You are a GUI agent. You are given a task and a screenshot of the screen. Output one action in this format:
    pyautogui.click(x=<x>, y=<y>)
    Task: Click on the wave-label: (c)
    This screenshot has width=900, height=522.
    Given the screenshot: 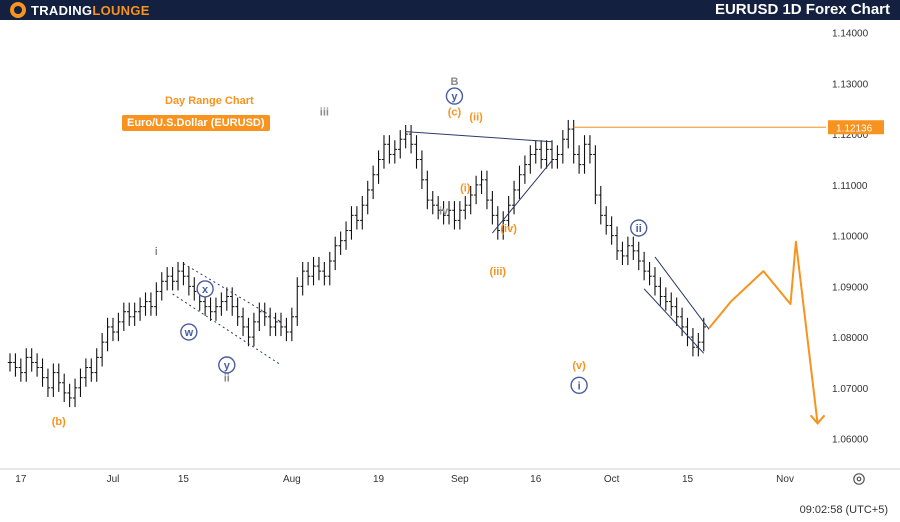 What is the action you would take?
    pyautogui.click(x=455, y=112)
    